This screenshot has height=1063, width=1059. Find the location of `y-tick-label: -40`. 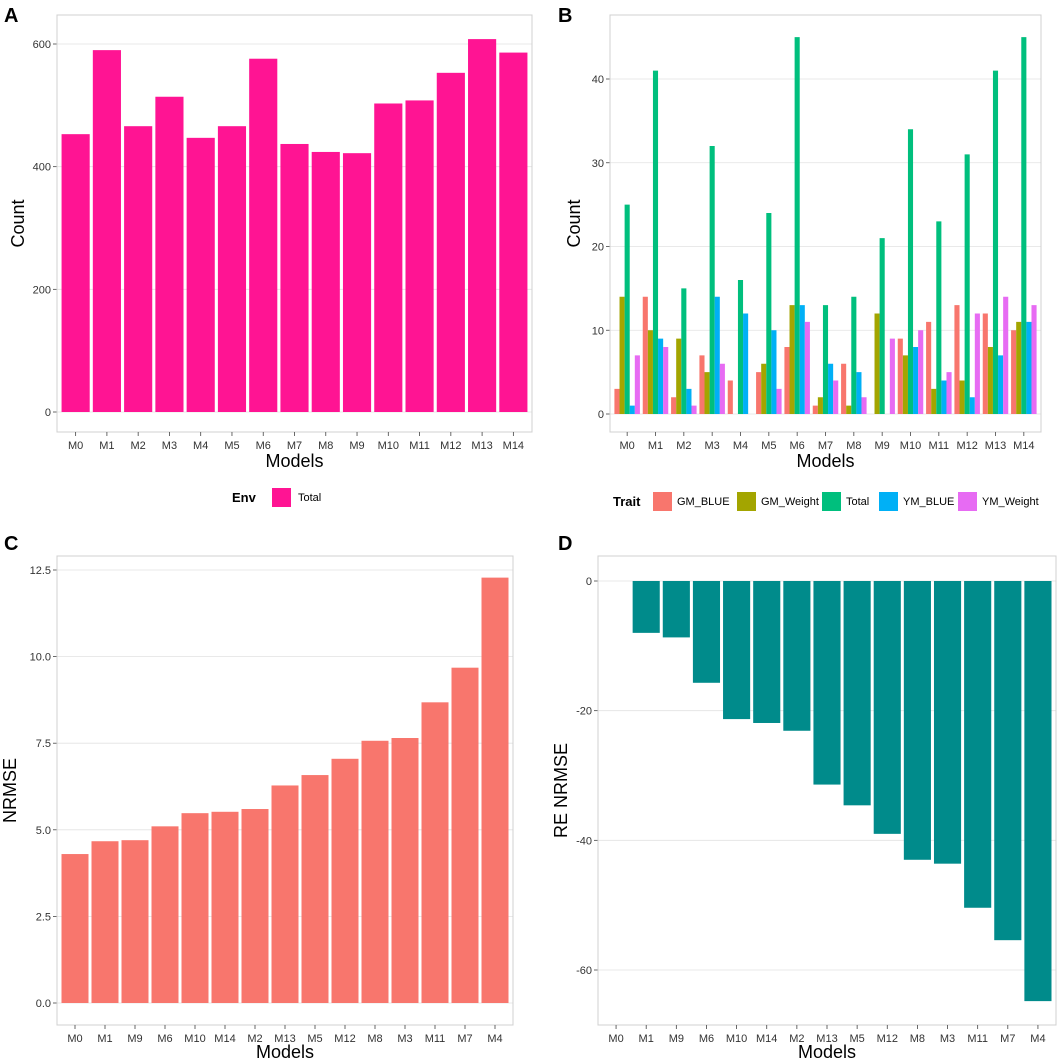

y-tick-label: -40 is located at coordinates (584, 841).